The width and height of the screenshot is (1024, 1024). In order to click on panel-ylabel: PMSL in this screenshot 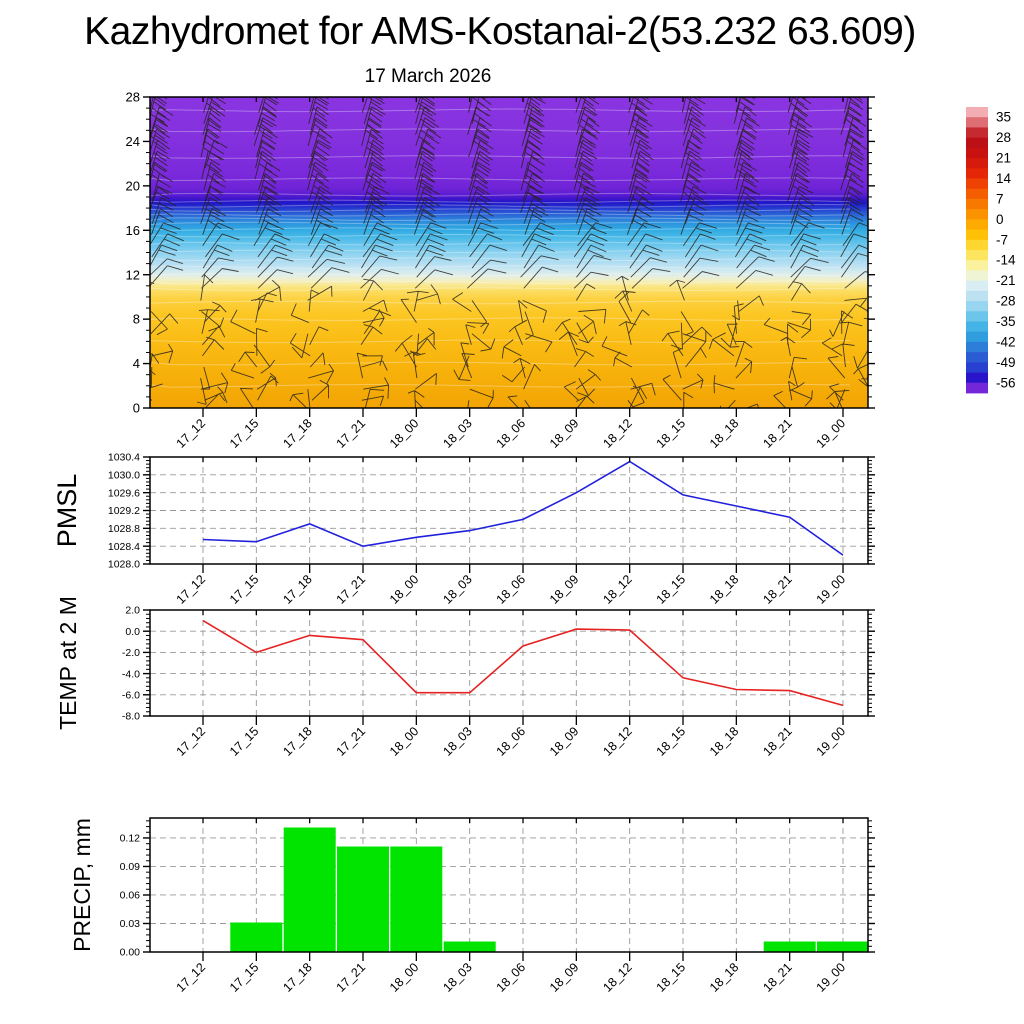, I will do `click(67, 511)`.